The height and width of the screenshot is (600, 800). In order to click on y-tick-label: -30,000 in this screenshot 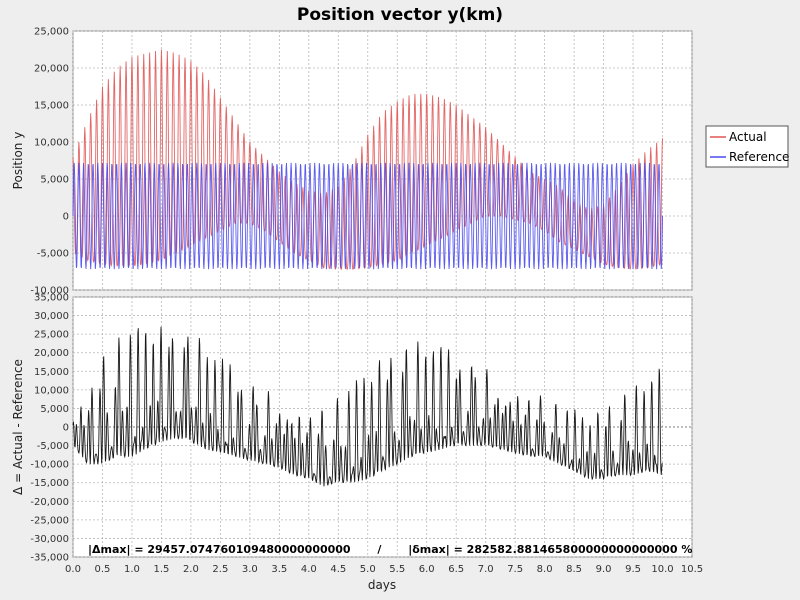, I will do `click(49, 539)`.